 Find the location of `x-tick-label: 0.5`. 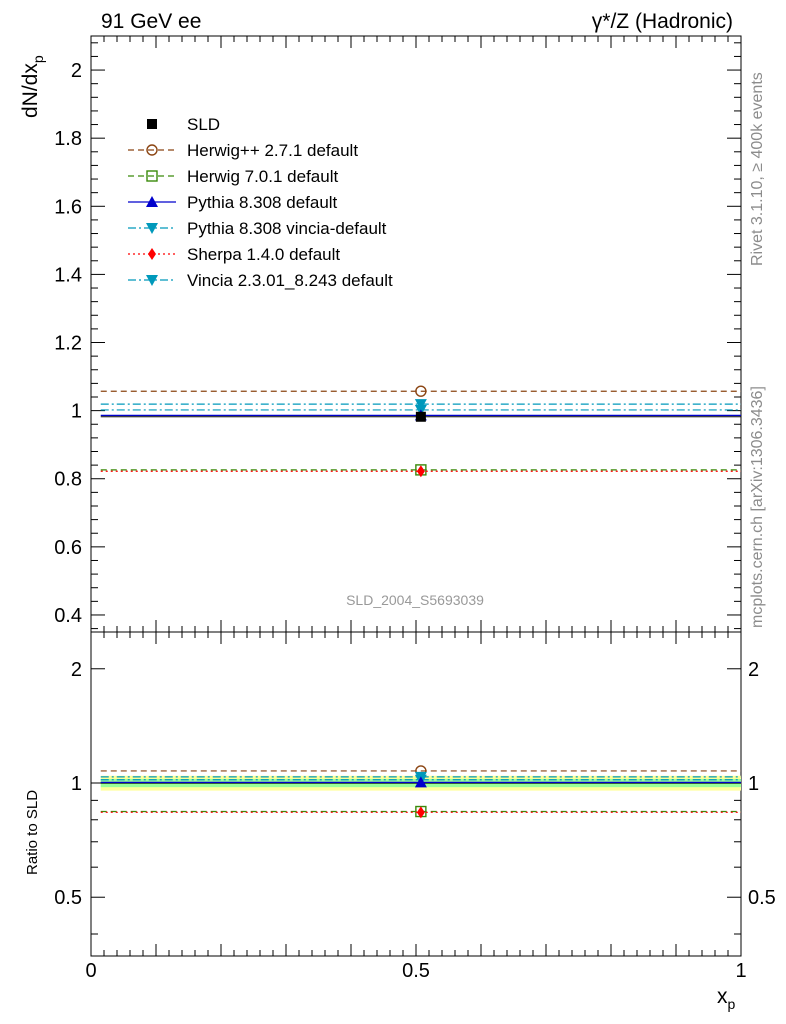

x-tick-label: 0.5 is located at coordinates (416, 971).